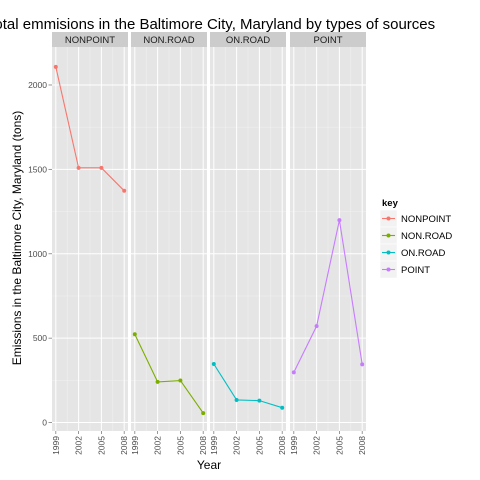  I want to click on facet-panel-point: POINT 1999 2002 2005 2008, so click(328, 243).